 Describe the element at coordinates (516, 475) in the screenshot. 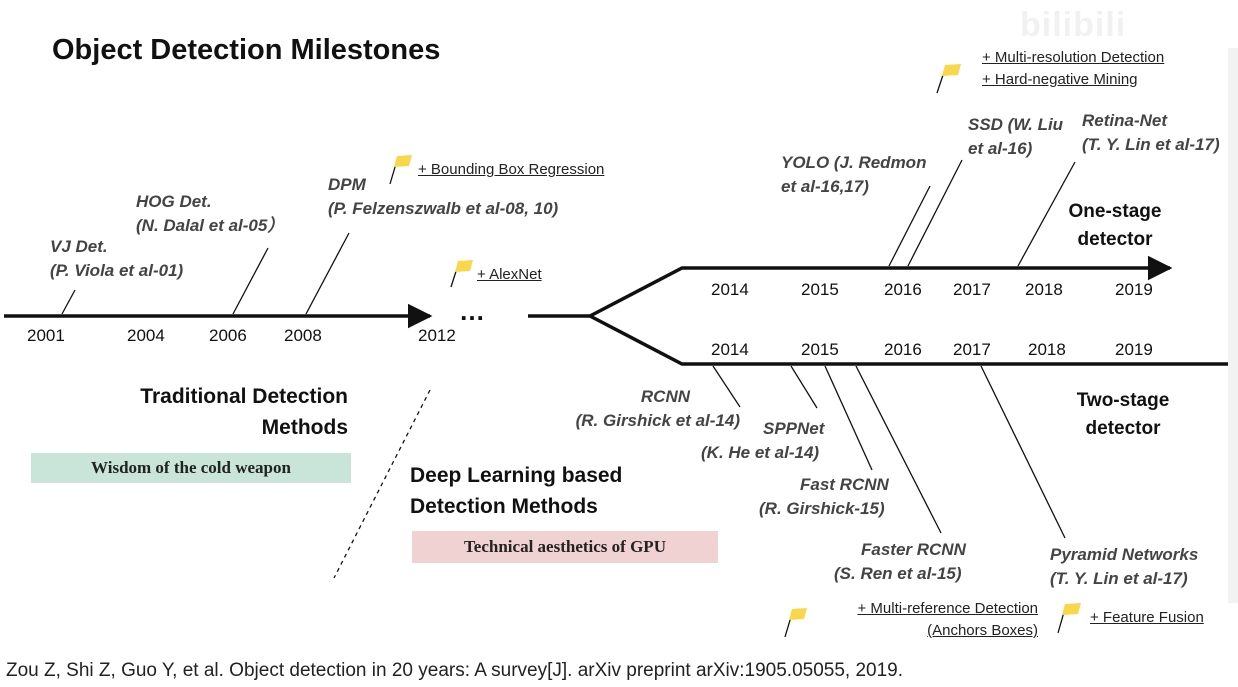

I see `heading-line: Deep Learning based` at that location.